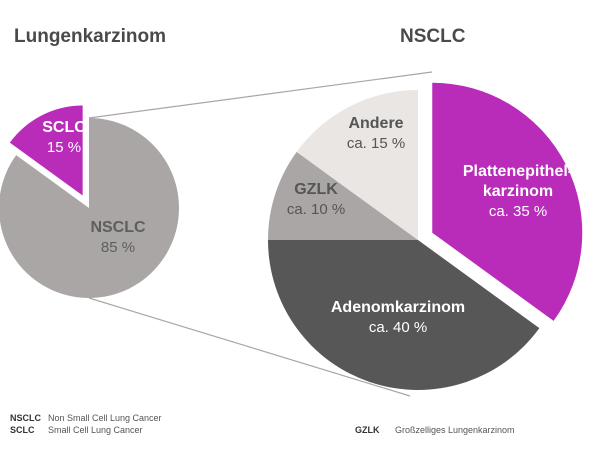  I want to click on legend-item: SCLC Small Cell Lung Cancer, so click(86, 430).